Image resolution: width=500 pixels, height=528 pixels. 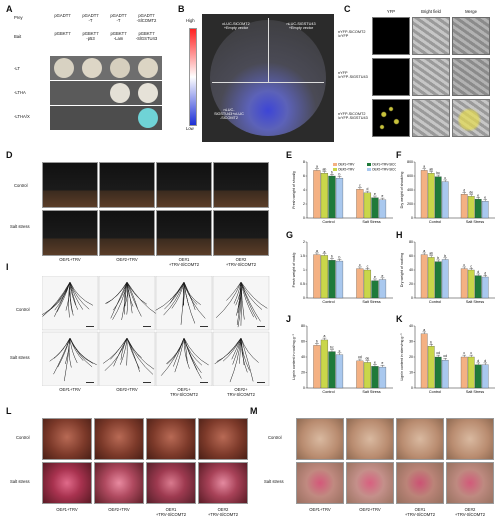 I want to click on col-i-2: OE#2+TRV, so click(x=127, y=389).